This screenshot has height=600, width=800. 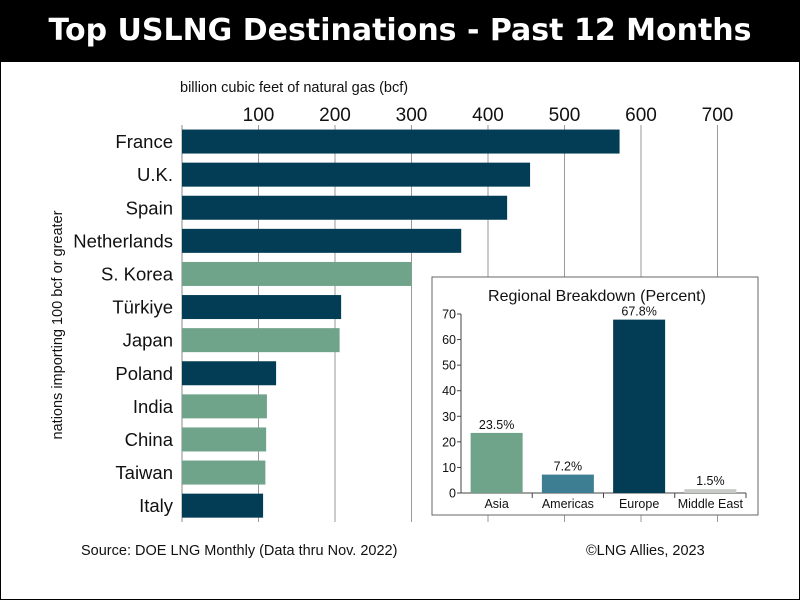 What do you see at coordinates (496, 504) in the screenshot?
I see `inset-category-label-asia: Asia` at bounding box center [496, 504].